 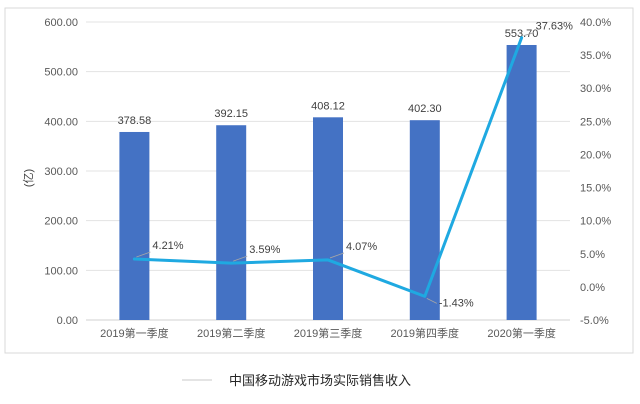 I want to click on chart-title: 中国移动游戏市场实际销售收入, so click(x=320, y=381).